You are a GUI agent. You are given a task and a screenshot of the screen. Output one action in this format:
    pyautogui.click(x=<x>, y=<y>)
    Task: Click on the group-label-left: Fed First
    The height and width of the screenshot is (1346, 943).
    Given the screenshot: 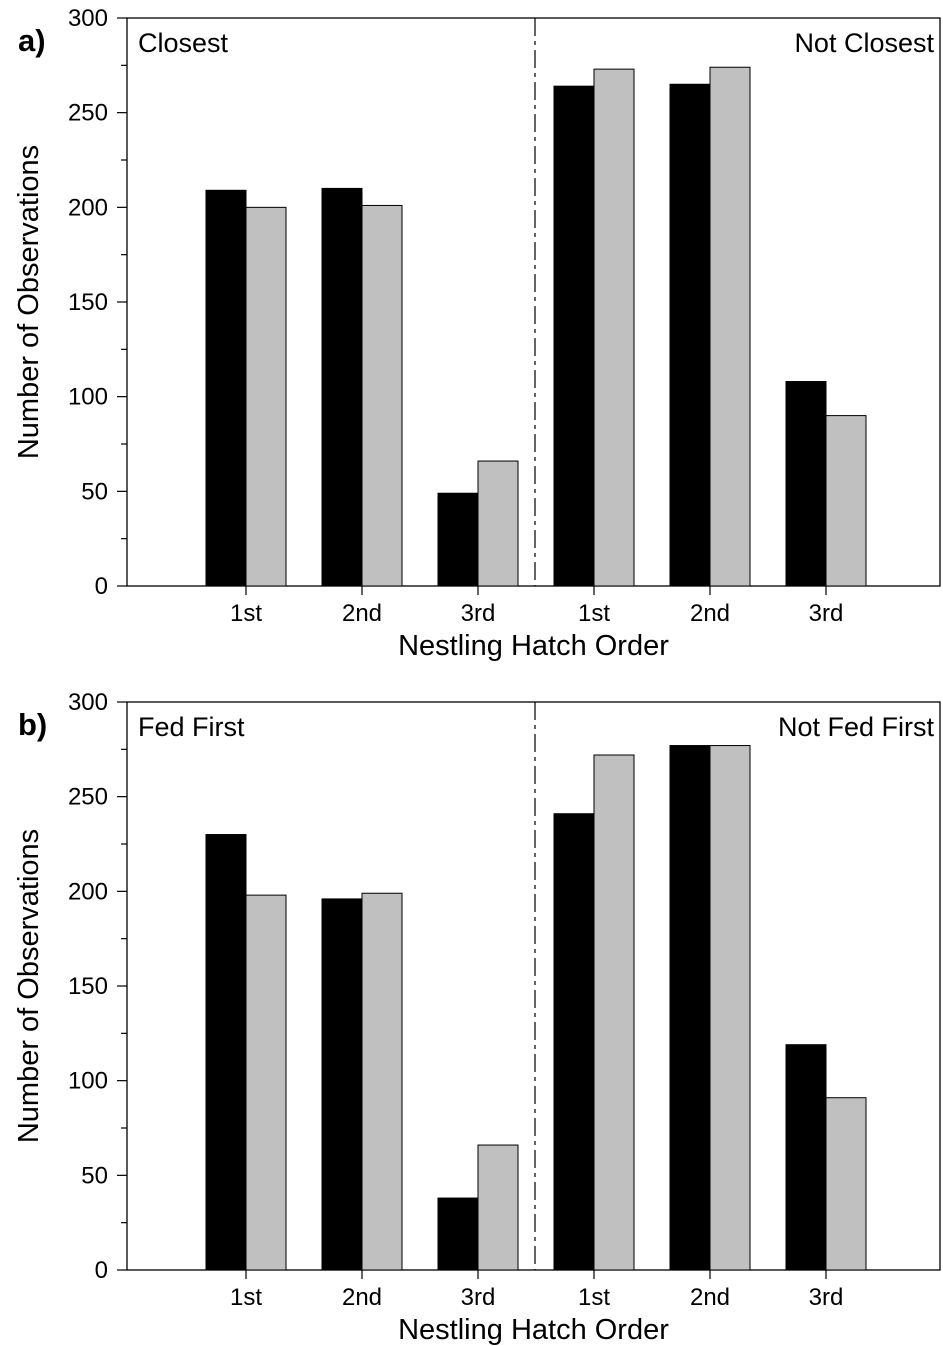 What is the action you would take?
    pyautogui.click(x=191, y=727)
    